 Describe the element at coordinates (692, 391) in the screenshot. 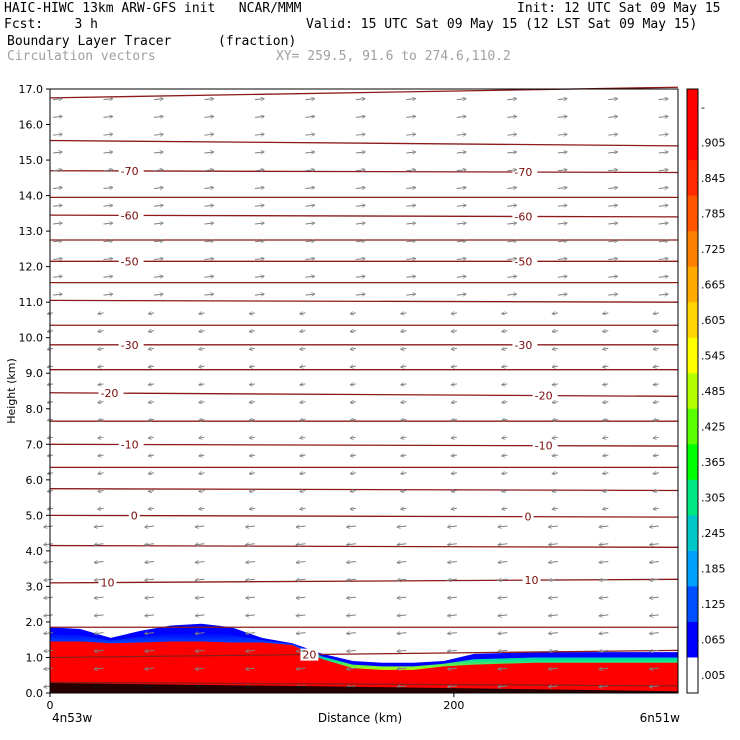

I see `colorbar-frame` at that location.